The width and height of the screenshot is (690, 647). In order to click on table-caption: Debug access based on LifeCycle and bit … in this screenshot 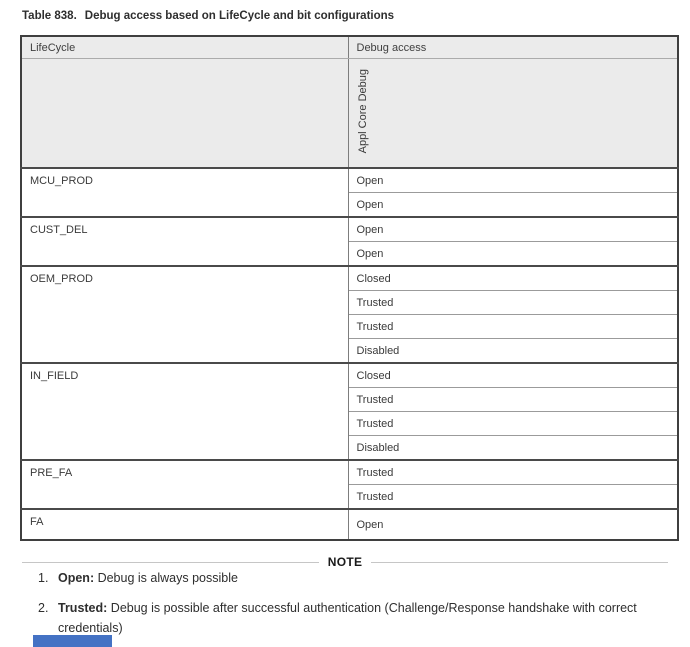, I will do `click(239, 16)`.